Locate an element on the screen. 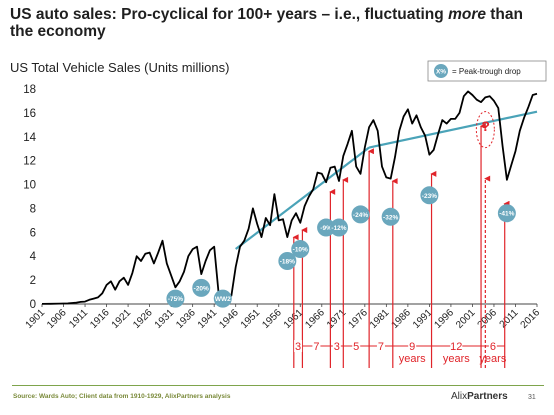  x-tick-label: 1936 is located at coordinates (186, 319).